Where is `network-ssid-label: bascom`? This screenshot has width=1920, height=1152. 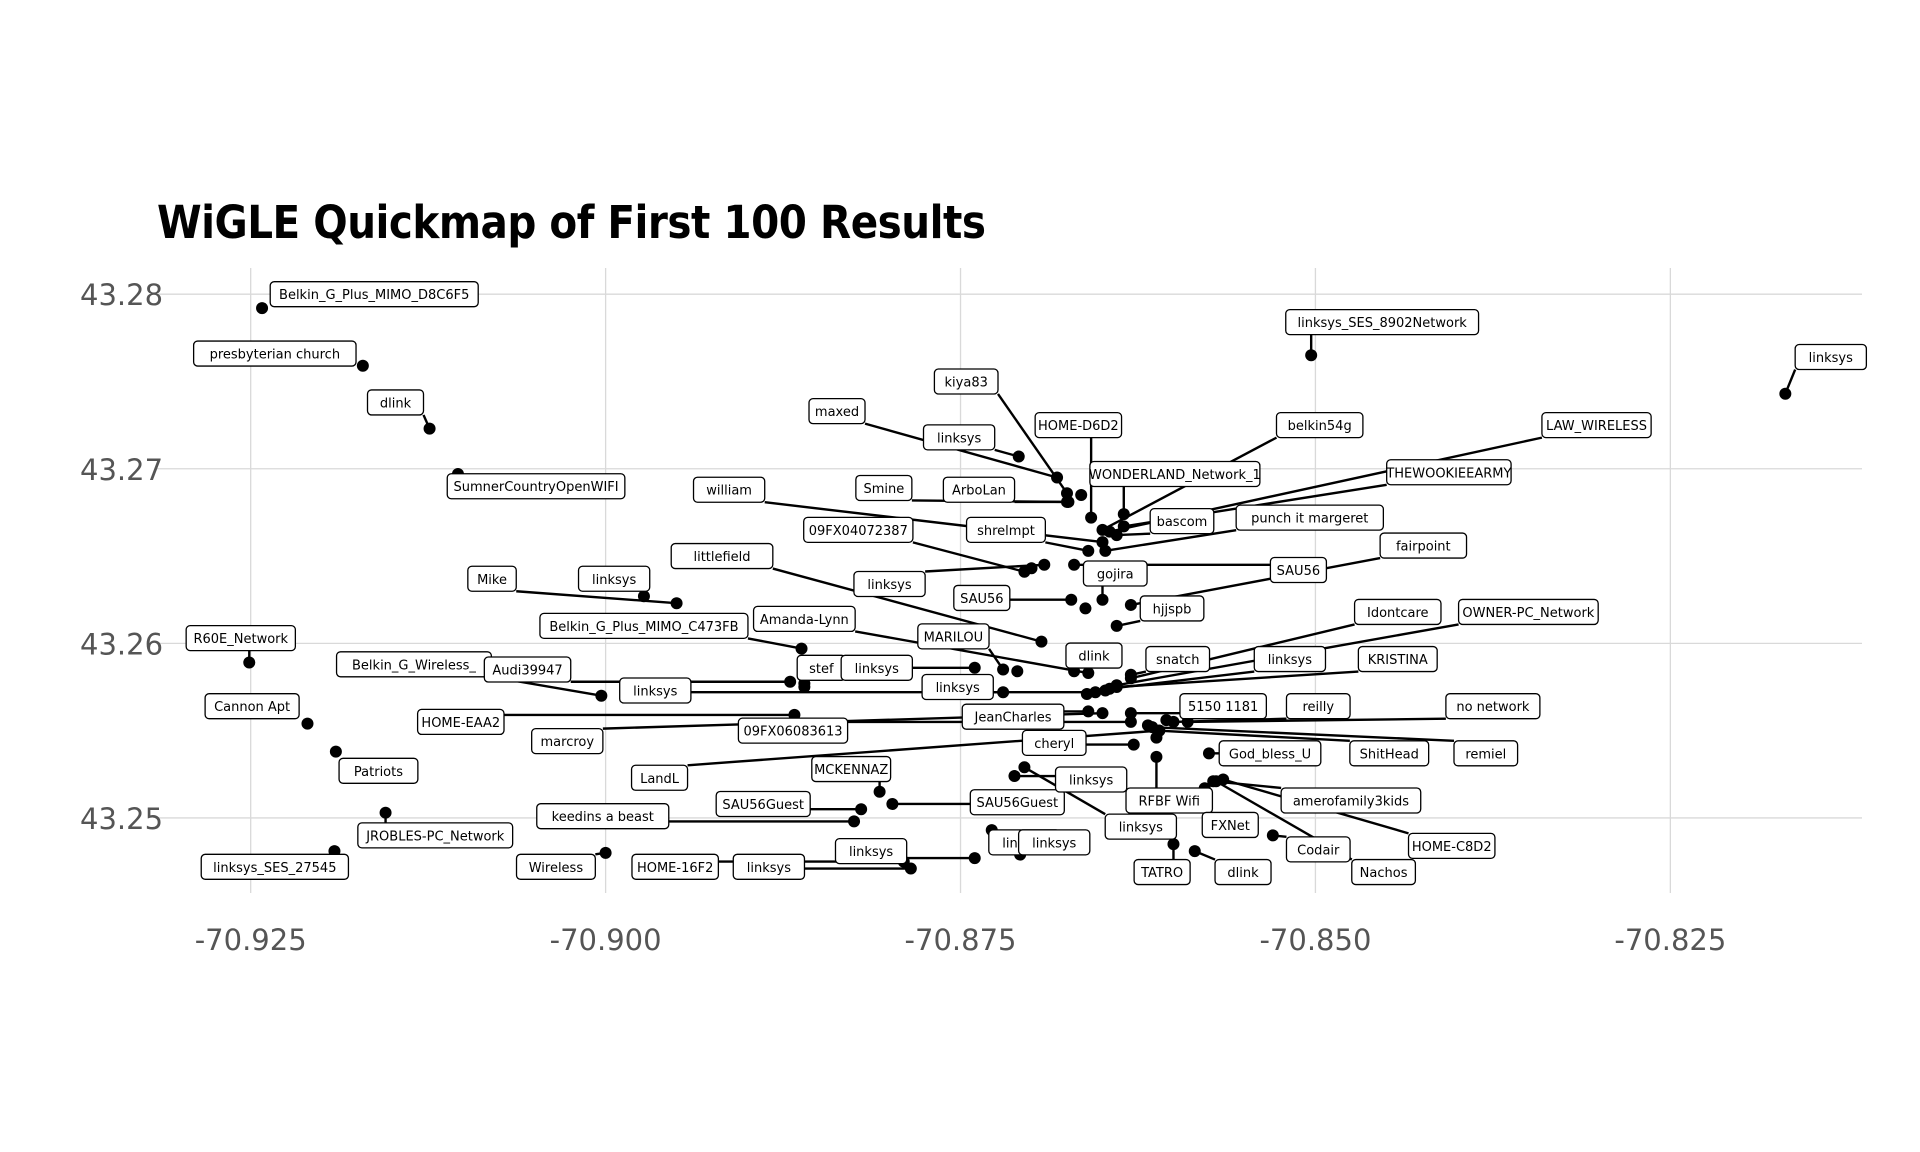 network-ssid-label: bascom is located at coordinates (1182, 522).